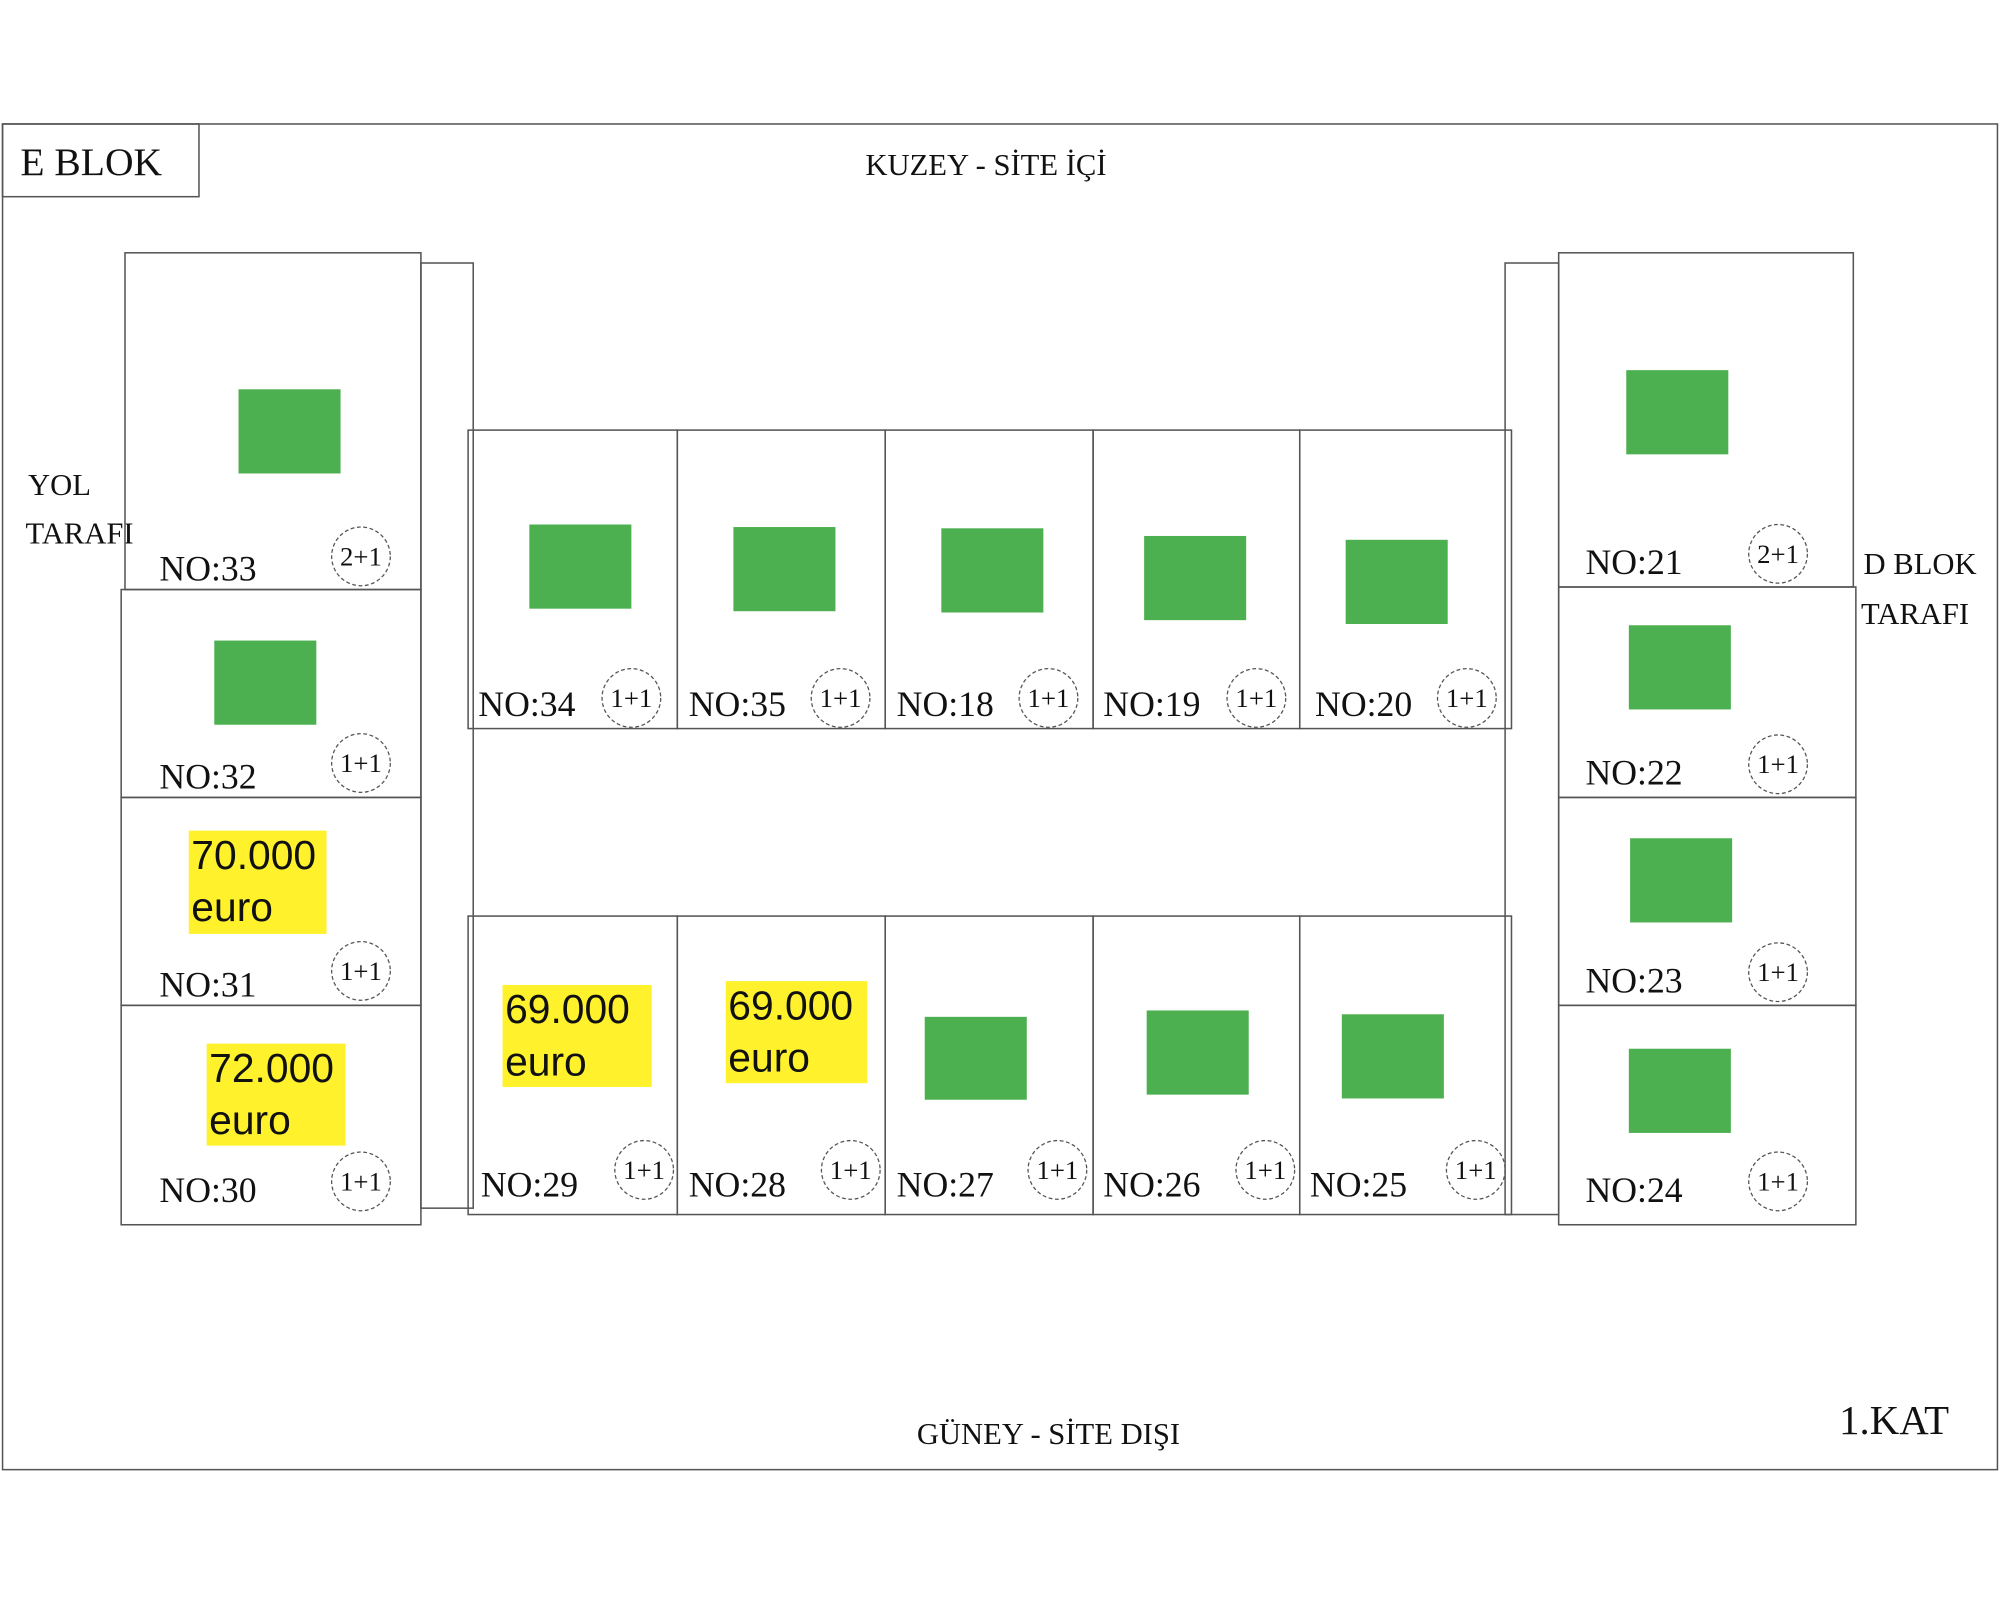 The width and height of the screenshot is (2000, 1600). What do you see at coordinates (207, 1190) in the screenshot?
I see `unit-label: NO:30` at bounding box center [207, 1190].